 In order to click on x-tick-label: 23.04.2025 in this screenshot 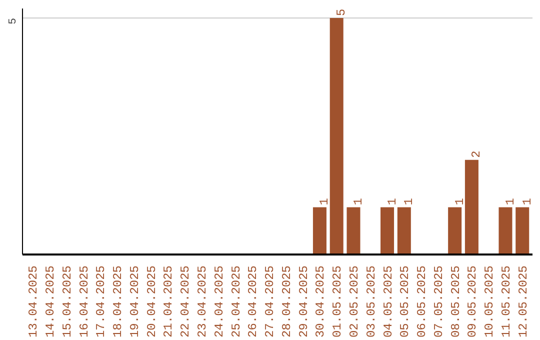, I will do `click(203, 301)`.